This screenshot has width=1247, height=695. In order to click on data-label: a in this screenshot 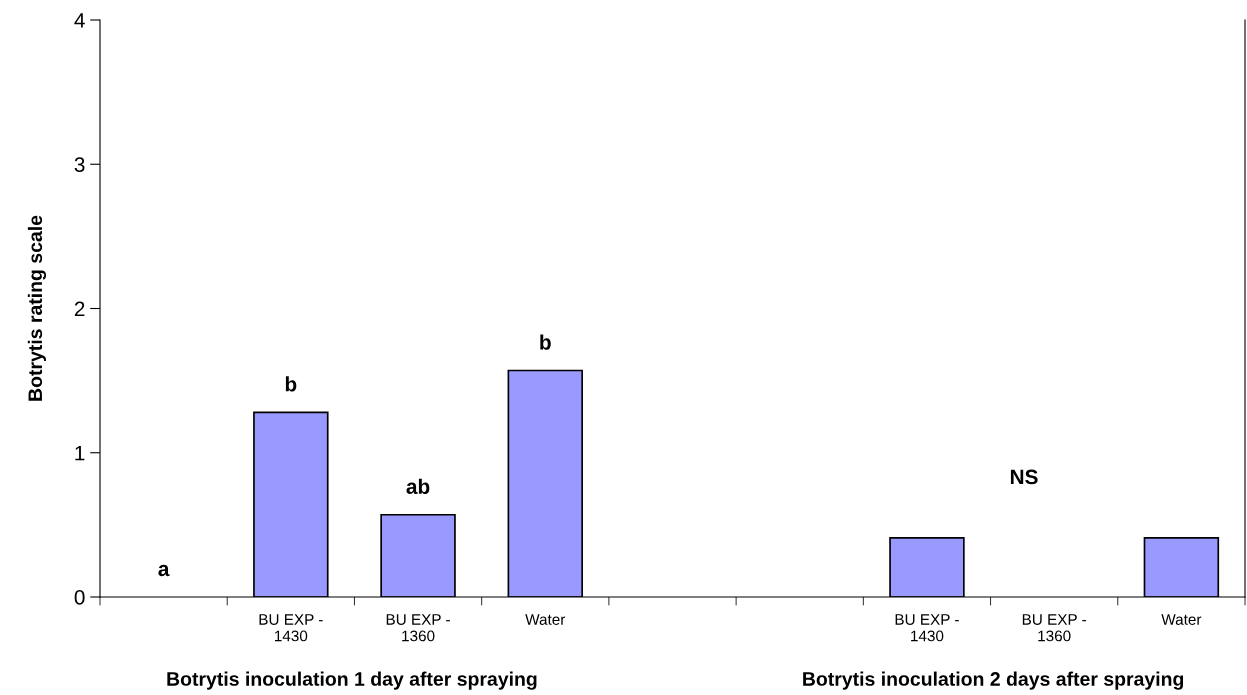, I will do `click(164, 570)`.